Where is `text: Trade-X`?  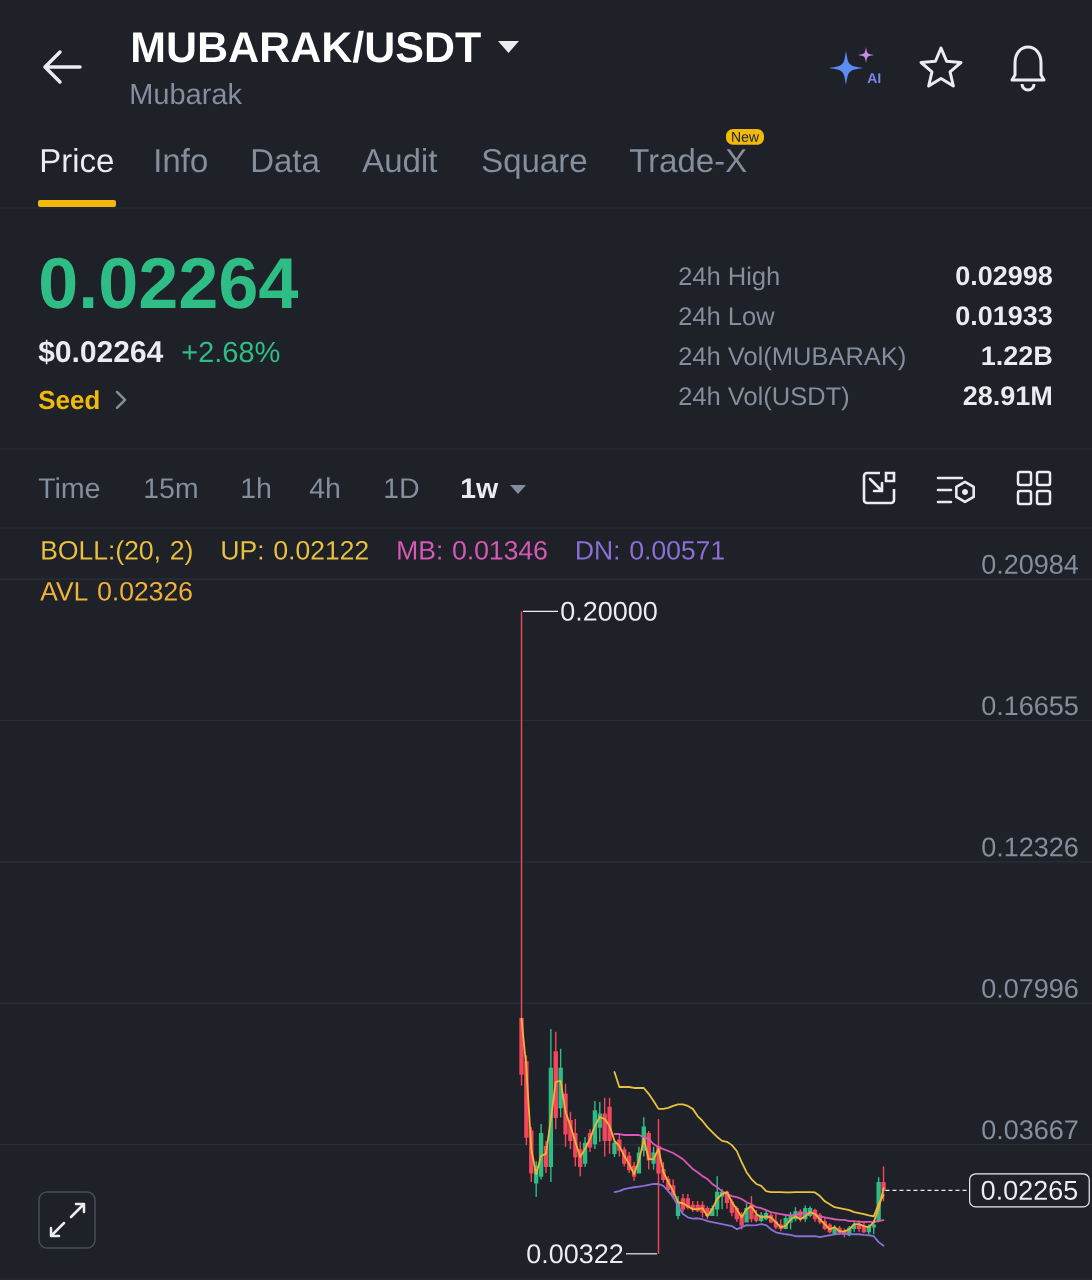 text: Trade-X is located at coordinates (688, 160).